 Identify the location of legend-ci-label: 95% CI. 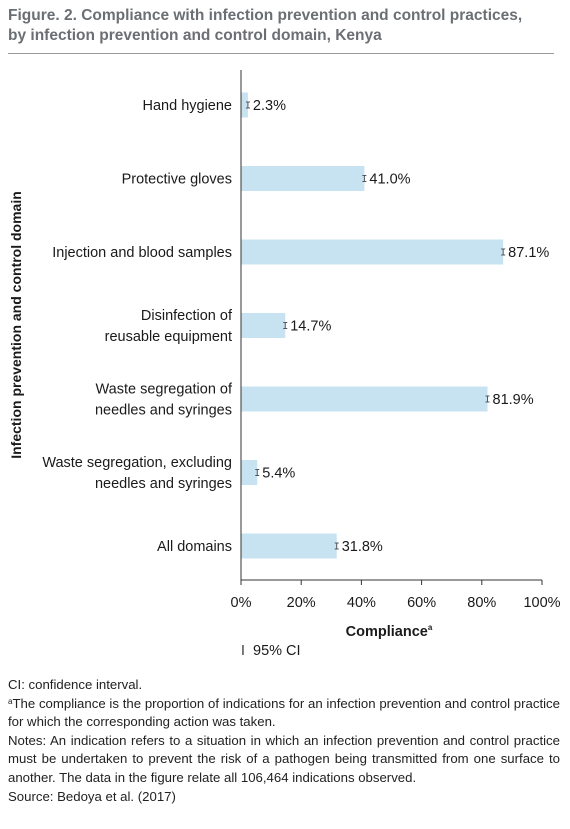
(277, 651).